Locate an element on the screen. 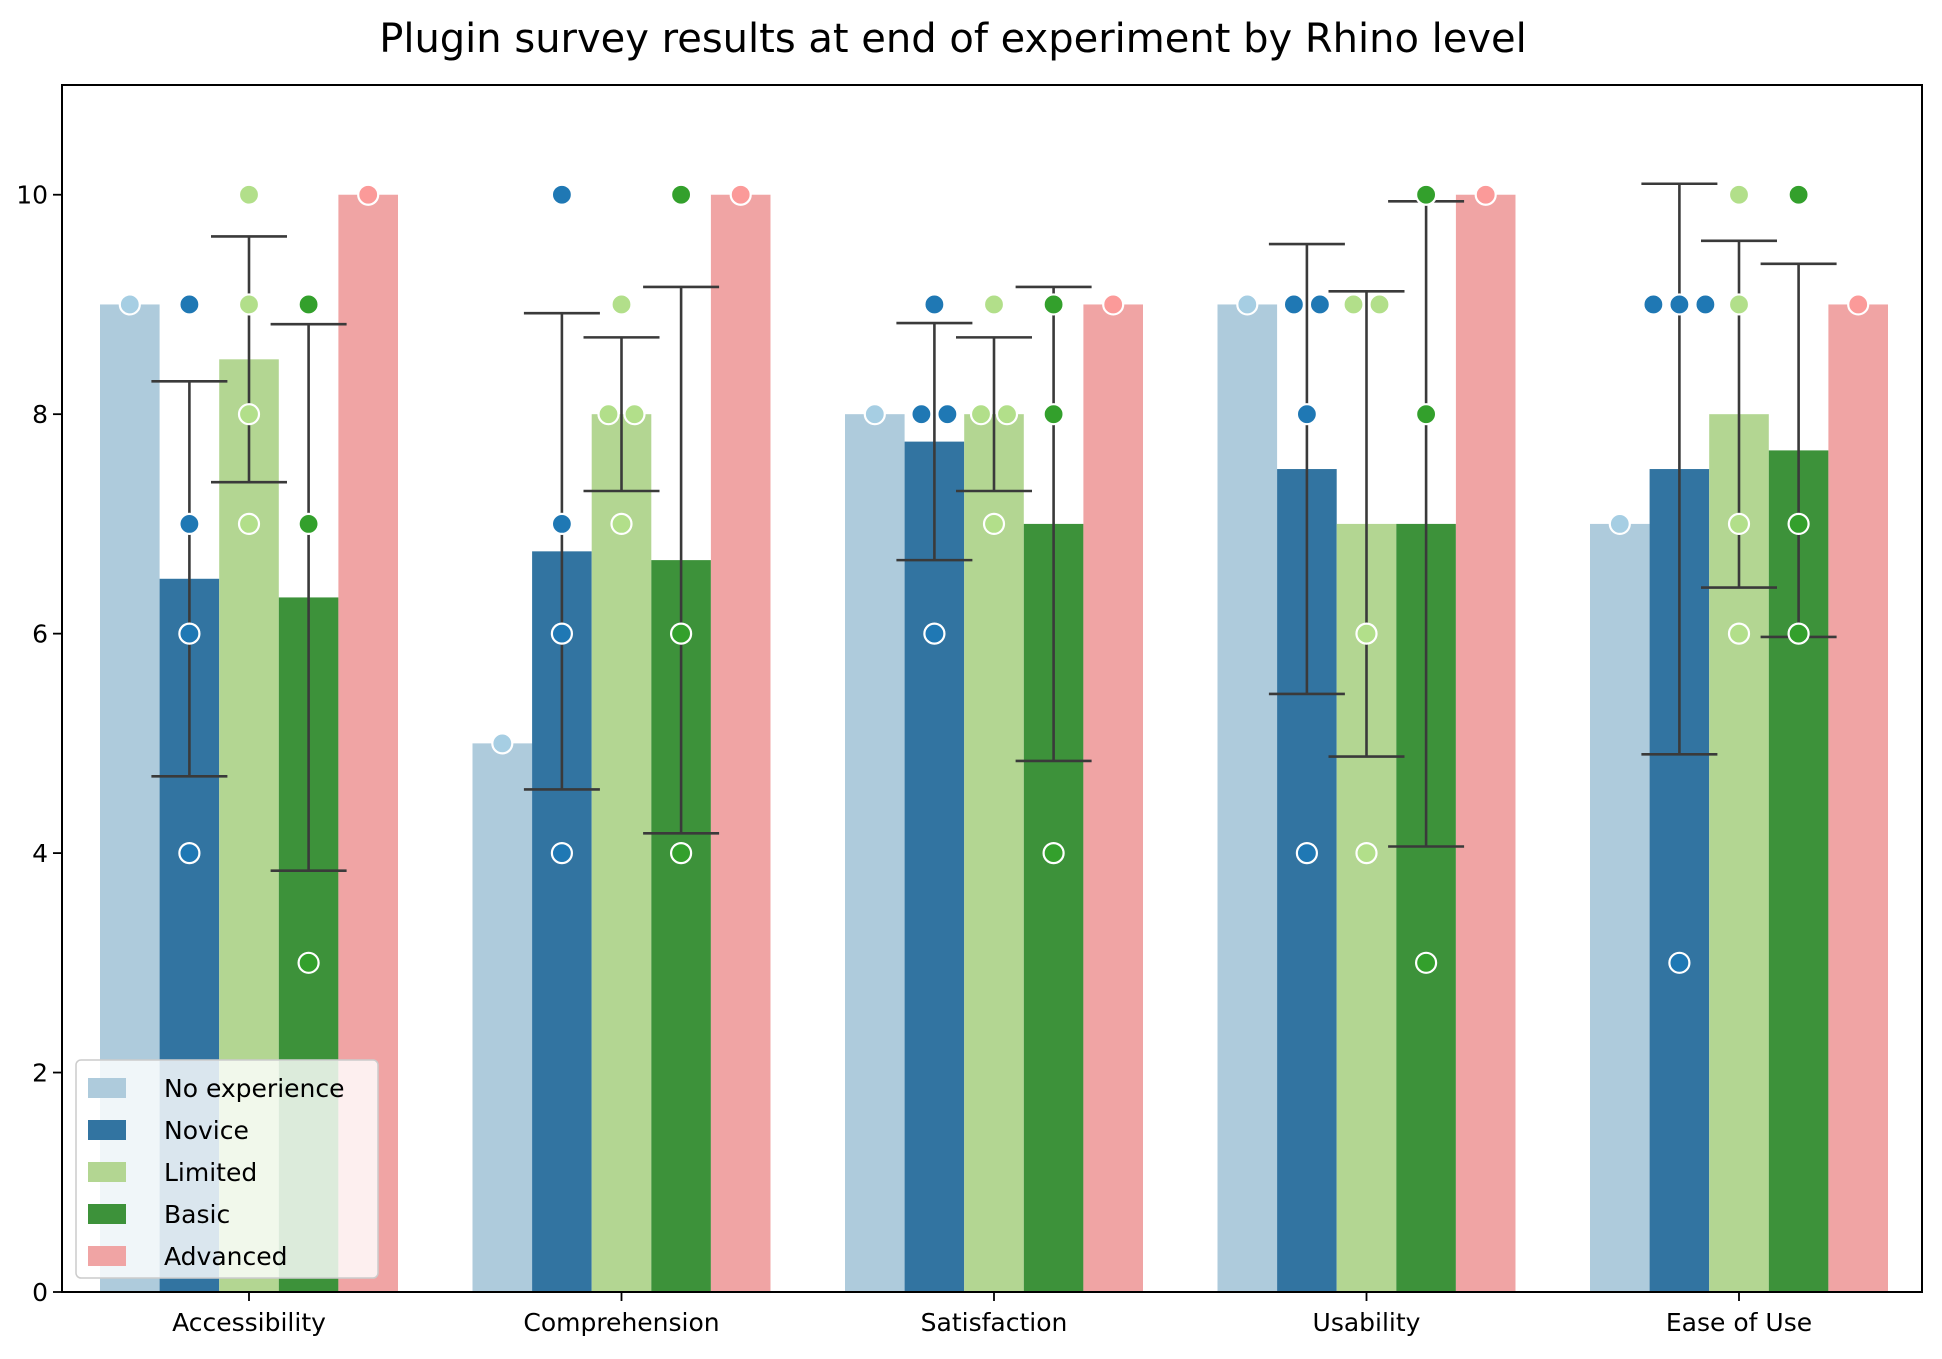  y-tick-label: 10 is located at coordinates (32, 195).